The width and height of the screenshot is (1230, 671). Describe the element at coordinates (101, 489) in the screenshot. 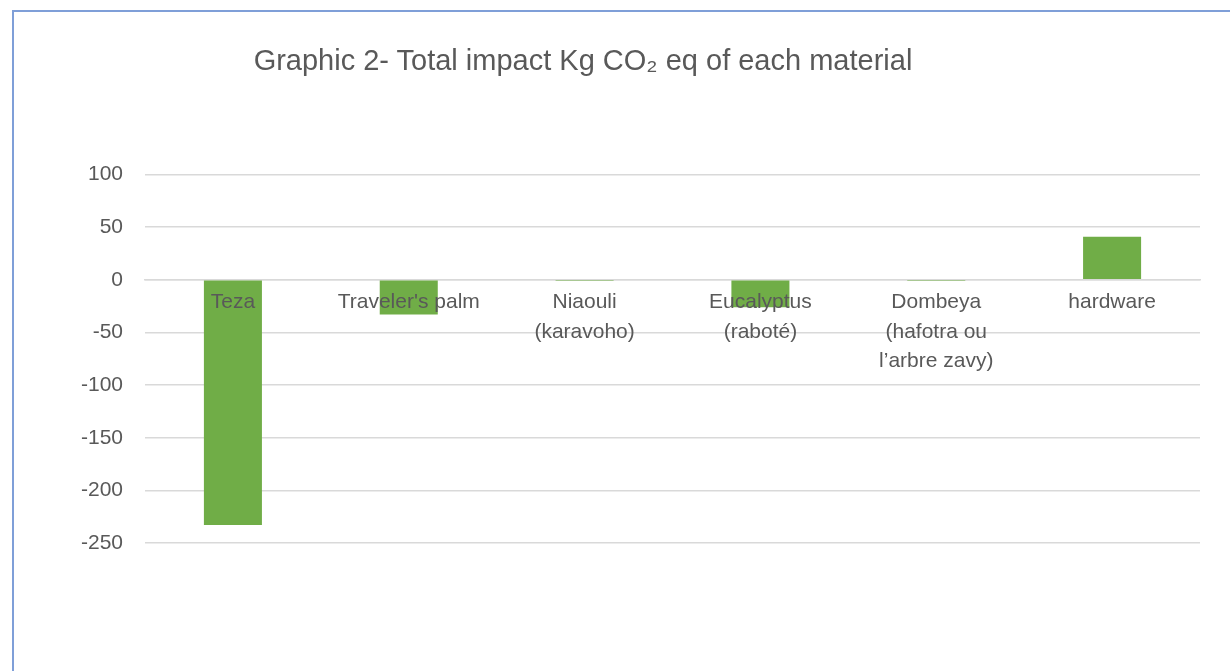

I see `y-tick-label: -200` at that location.